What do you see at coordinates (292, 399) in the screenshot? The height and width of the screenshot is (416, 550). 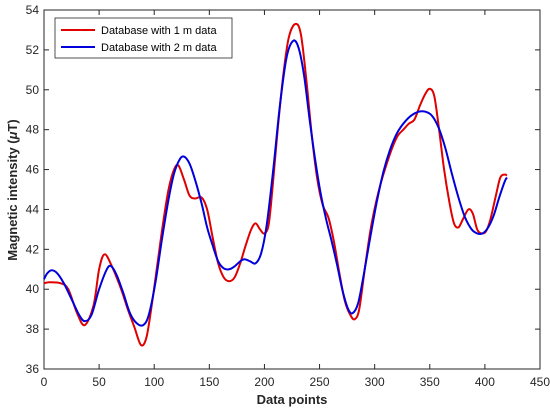 I see `x-axis-title: Data points` at bounding box center [292, 399].